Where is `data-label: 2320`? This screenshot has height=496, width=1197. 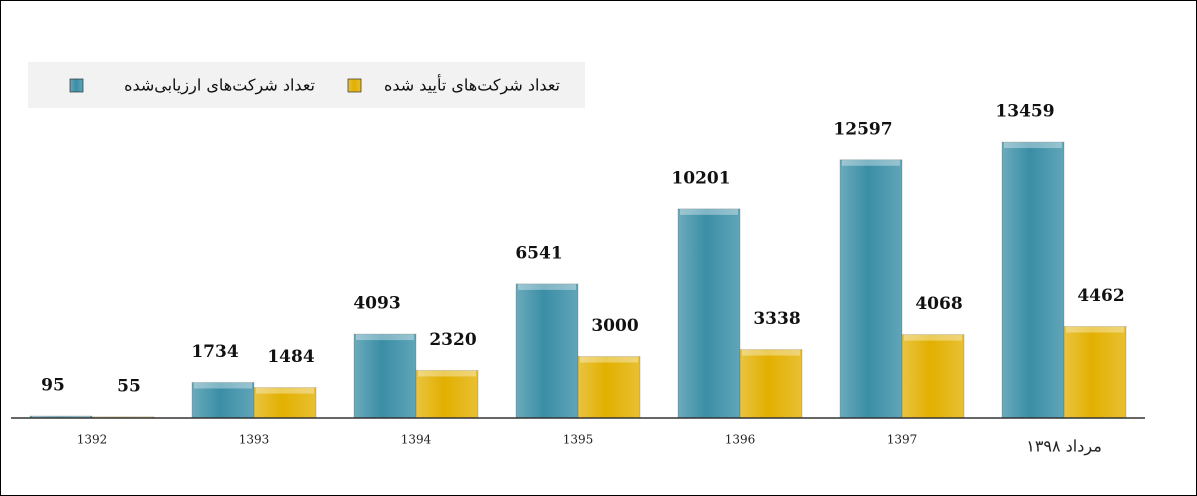 data-label: 2320 is located at coordinates (452, 340).